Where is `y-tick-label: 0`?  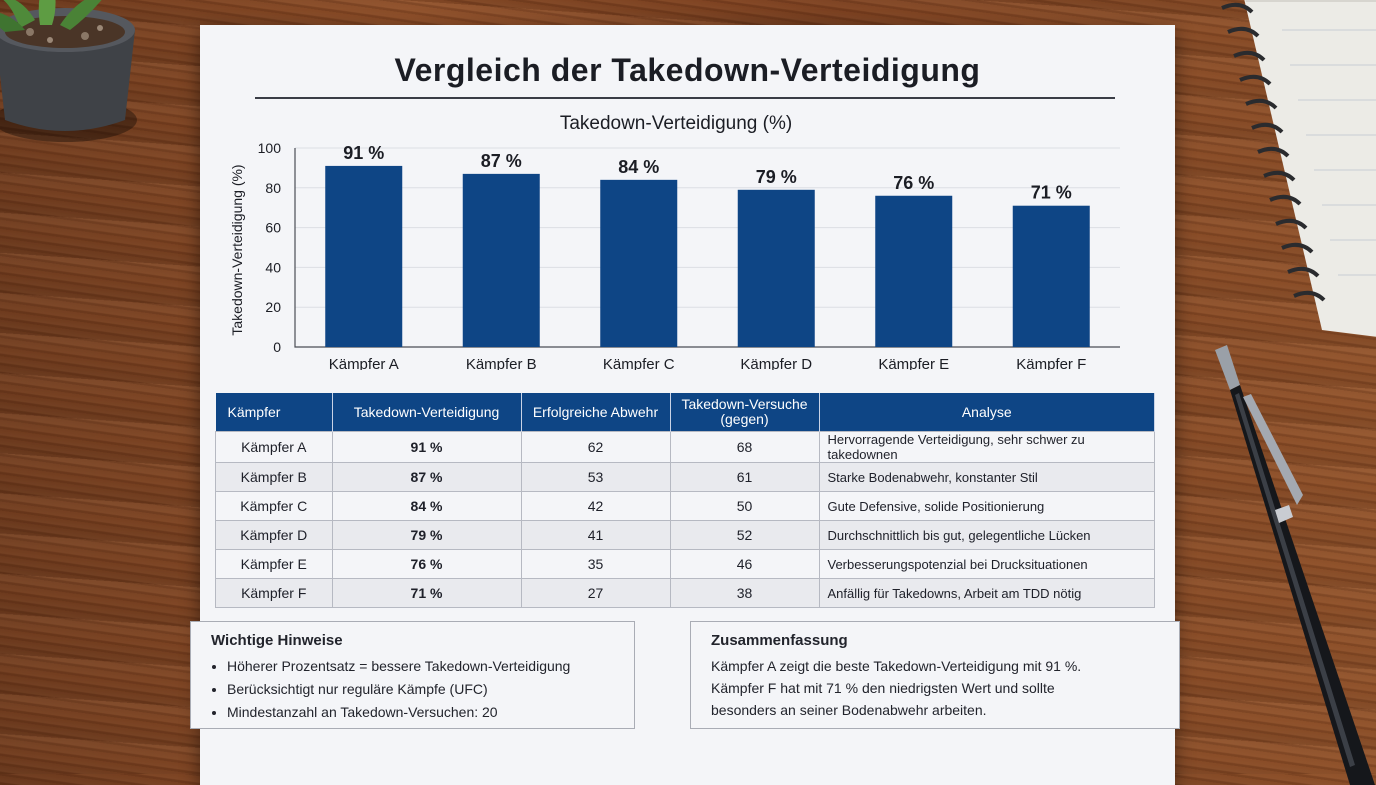 y-tick-label: 0 is located at coordinates (277, 347).